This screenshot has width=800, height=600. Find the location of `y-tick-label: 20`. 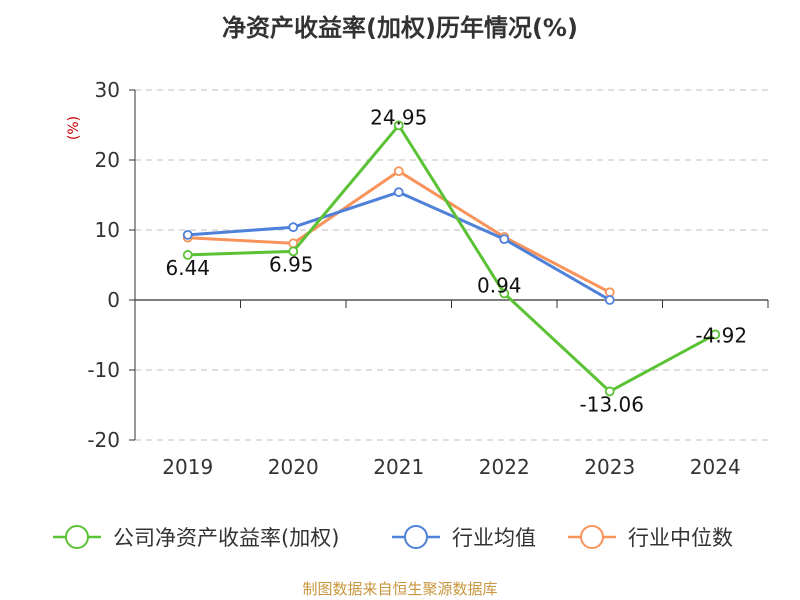

y-tick-label: 20 is located at coordinates (107, 160).